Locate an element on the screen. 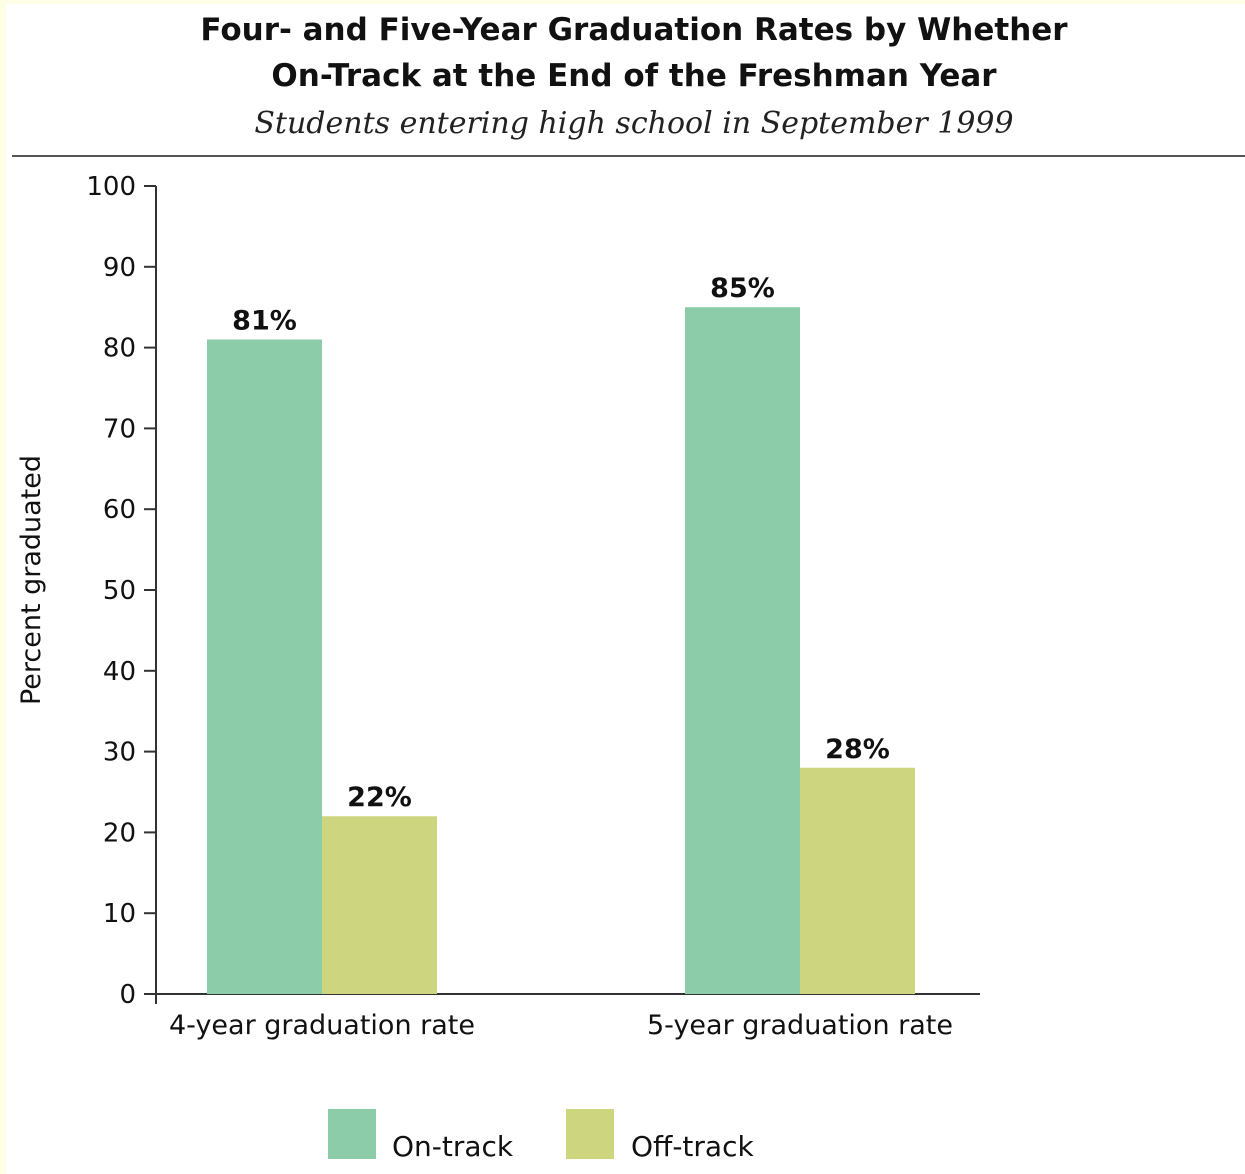 The width and height of the screenshot is (1245, 1174). legend-label-off-track: Off-track is located at coordinates (692, 1146).